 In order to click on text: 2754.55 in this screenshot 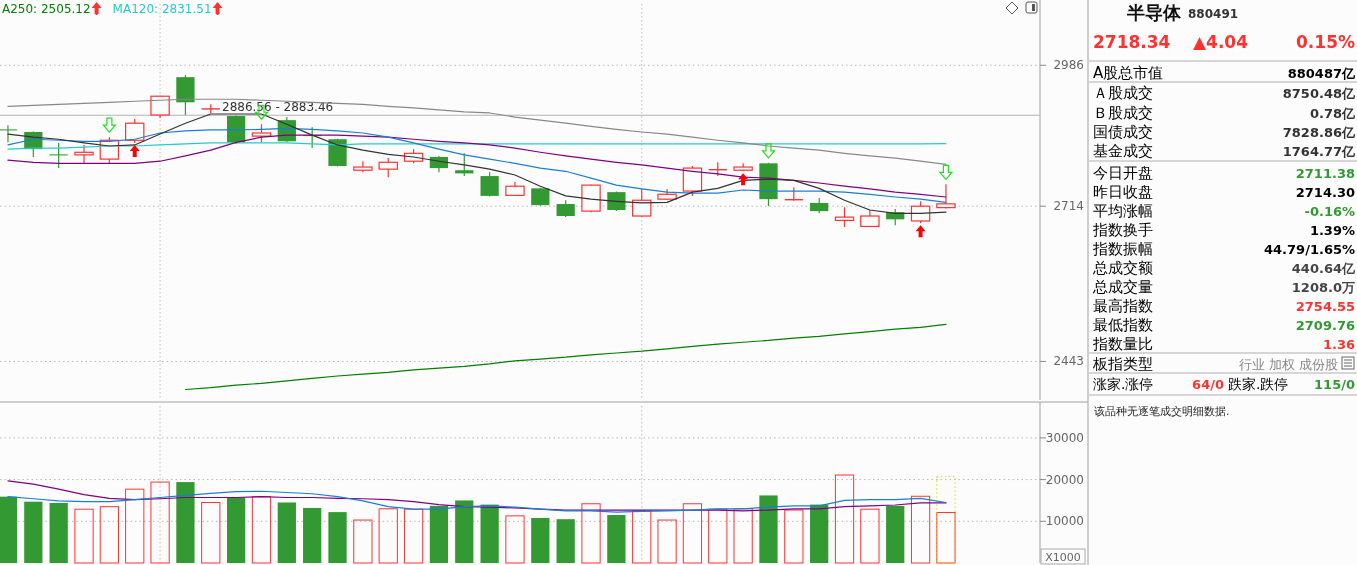, I will do `click(1325, 306)`.